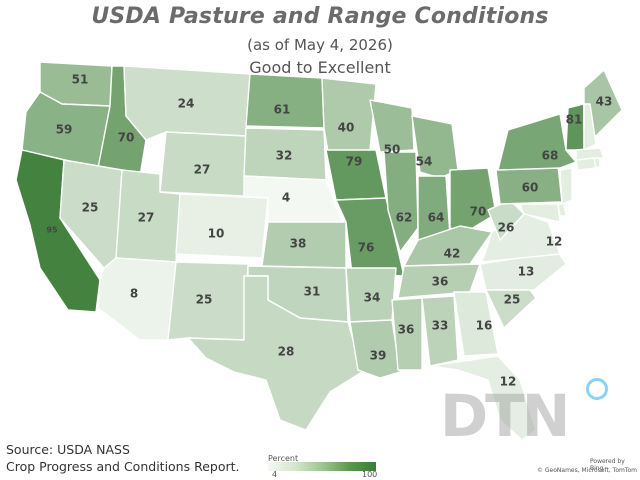 The height and width of the screenshot is (480, 640). I want to click on legend-max-label: 100, so click(370, 474).